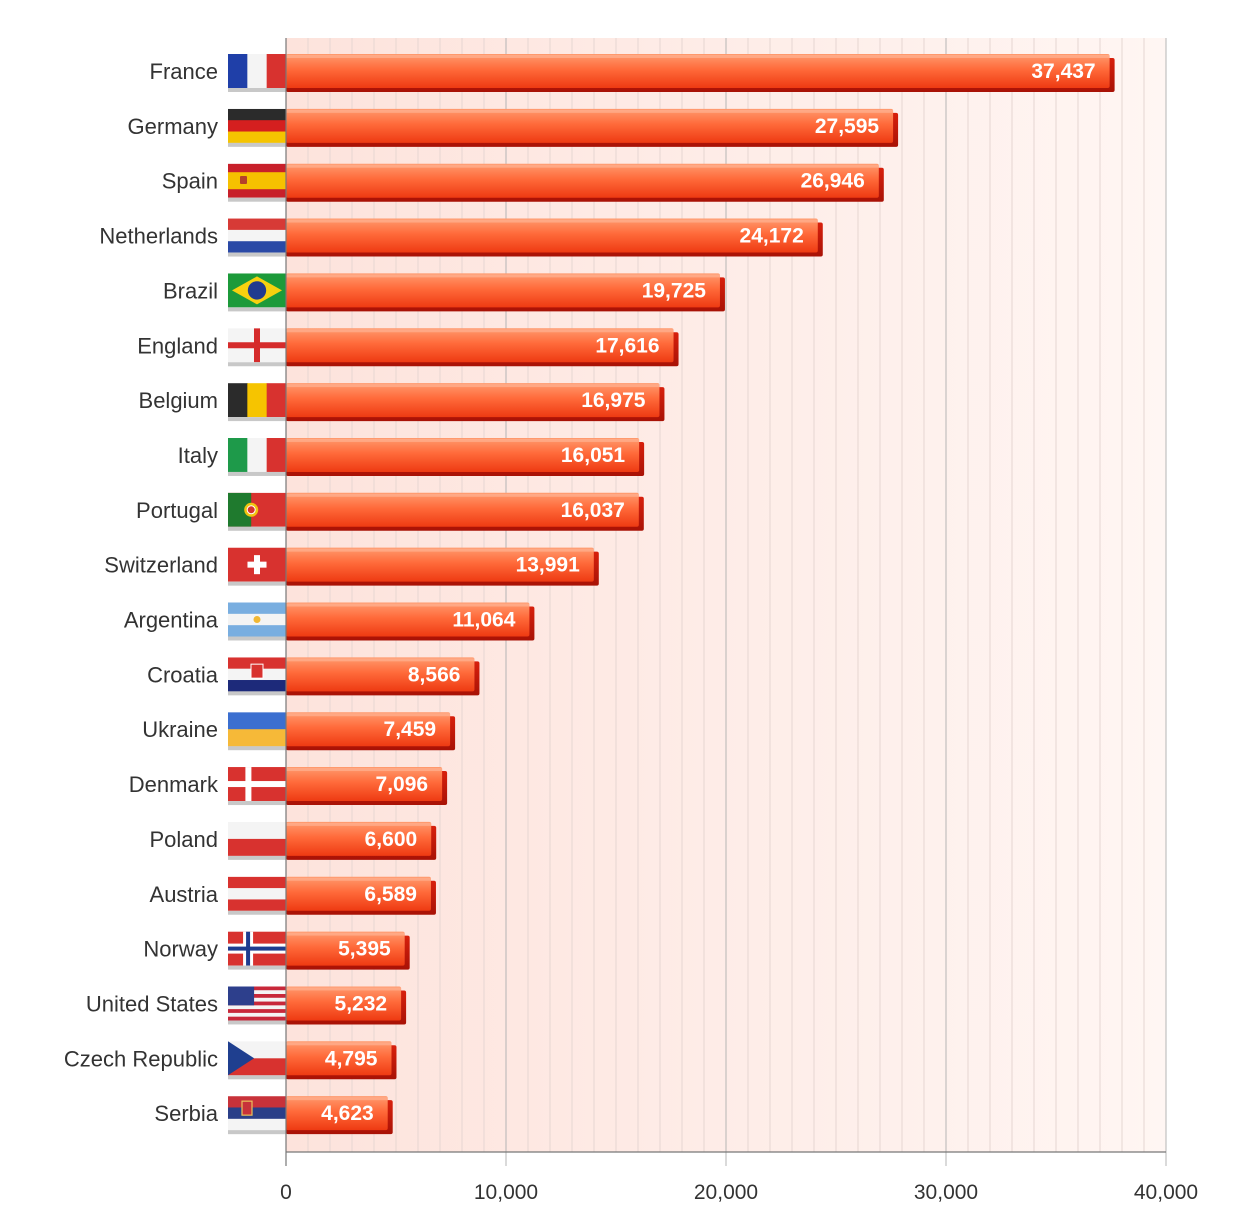  I want to click on x-tick-label: 30,000, so click(946, 1192).